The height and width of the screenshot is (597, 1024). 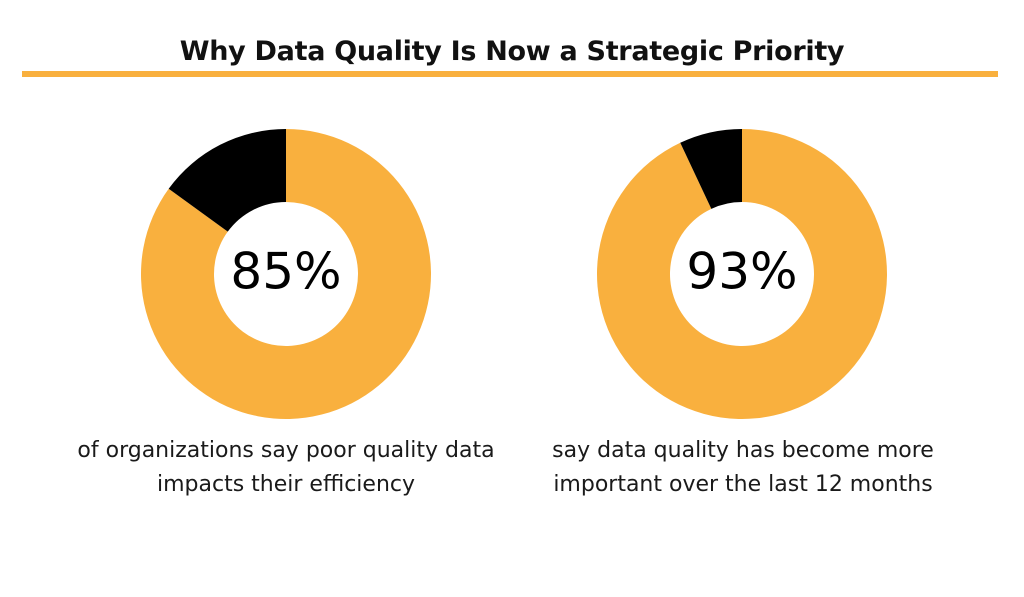 I want to click on donut-1-center-value: 85%, so click(x=285, y=272).